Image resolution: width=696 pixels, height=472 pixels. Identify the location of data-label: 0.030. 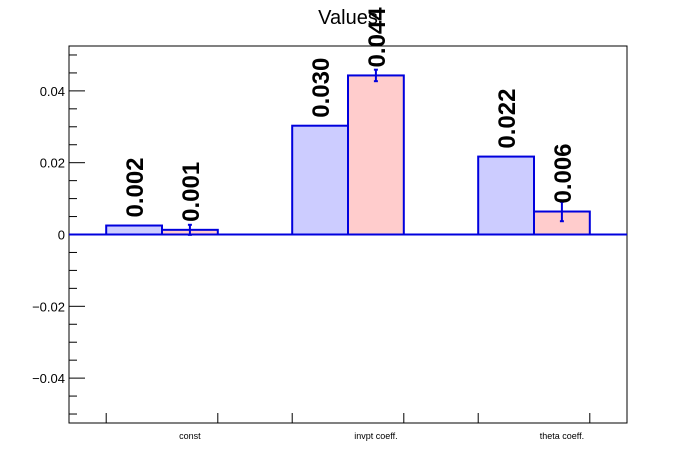
(321, 88).